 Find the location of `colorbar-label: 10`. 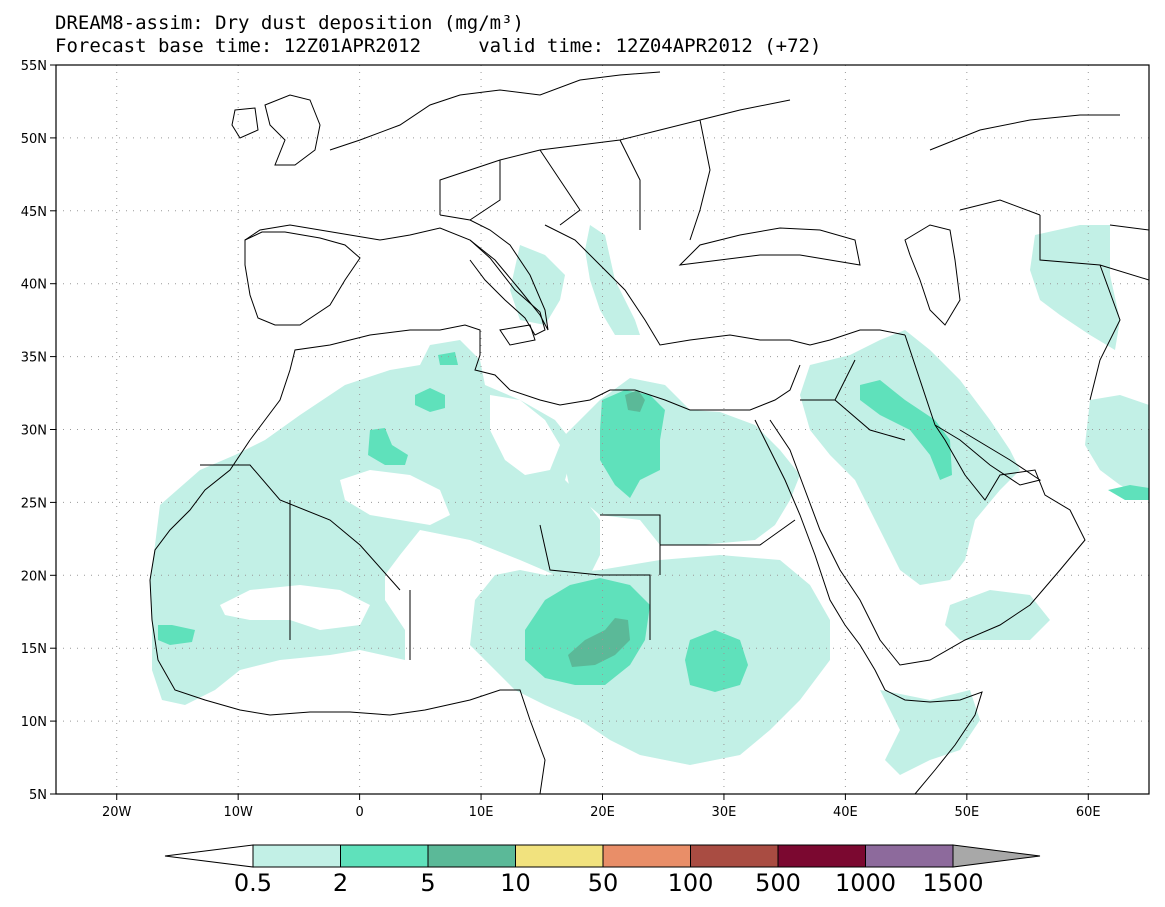

colorbar-label: 10 is located at coordinates (515, 883).